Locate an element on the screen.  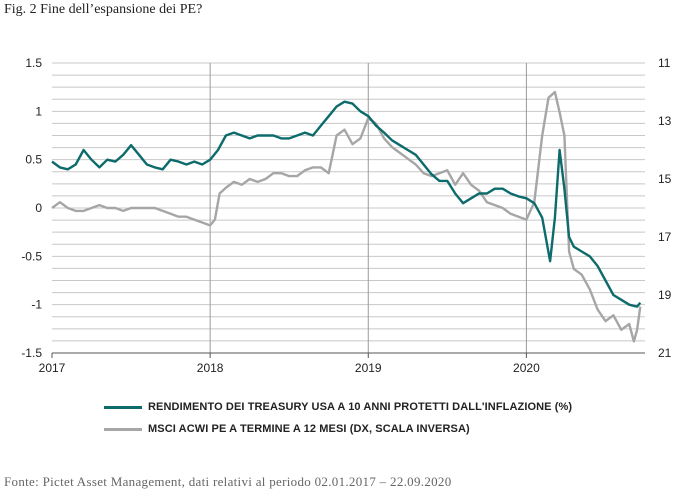
y-right-tick-label: 13 is located at coordinates (665, 121).